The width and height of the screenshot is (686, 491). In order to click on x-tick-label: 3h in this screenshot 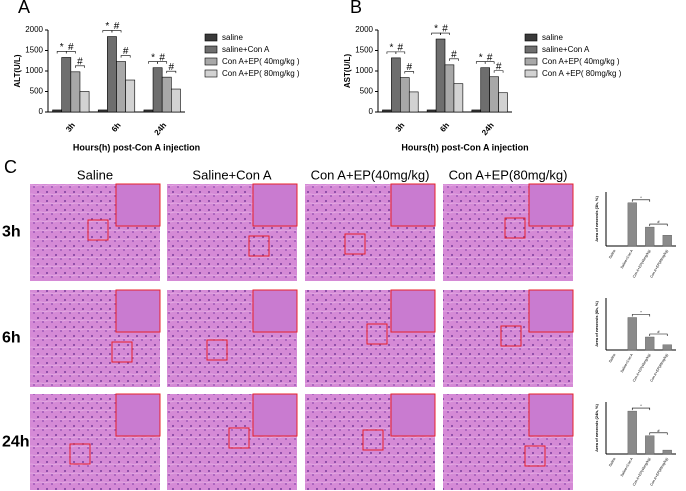, I will do `click(70, 127)`.